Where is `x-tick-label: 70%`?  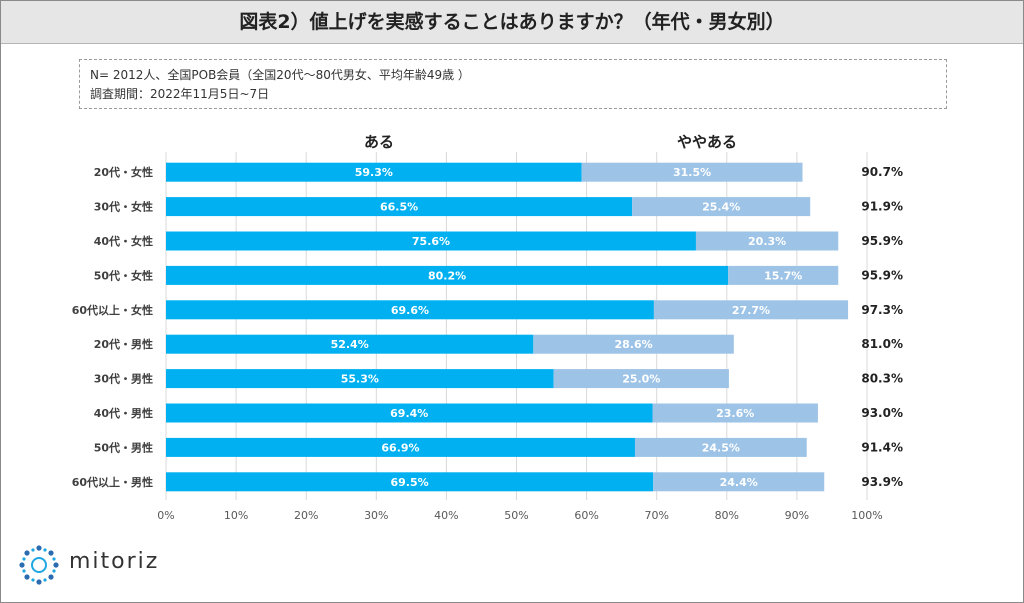
x-tick-label: 70% is located at coordinates (656, 515).